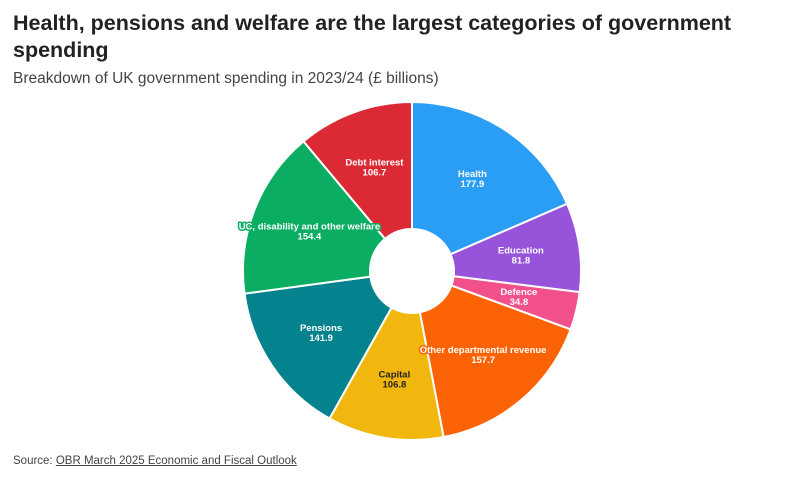 The height and width of the screenshot is (485, 812). I want to click on slice-label-other-departmental-revenue: Other departmental revenue 157.7, so click(483, 355).